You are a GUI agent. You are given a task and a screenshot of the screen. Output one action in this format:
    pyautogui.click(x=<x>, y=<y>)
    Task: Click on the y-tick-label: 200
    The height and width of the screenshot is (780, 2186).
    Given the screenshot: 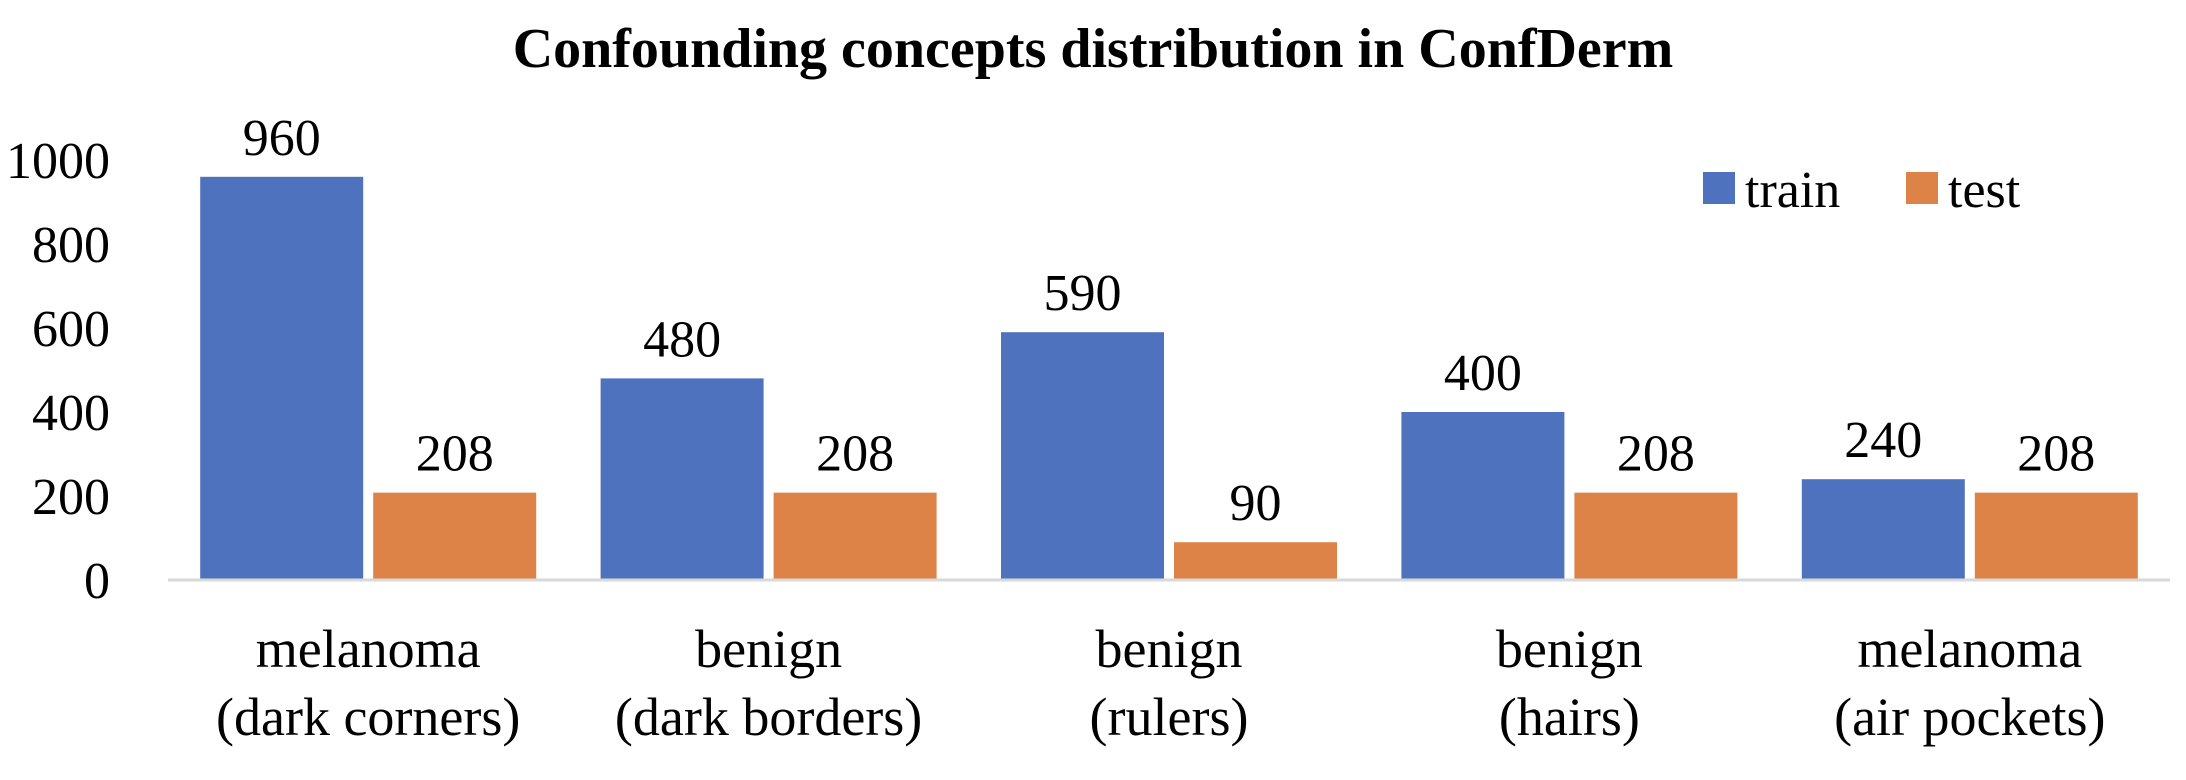 What is the action you would take?
    pyautogui.click(x=71, y=497)
    